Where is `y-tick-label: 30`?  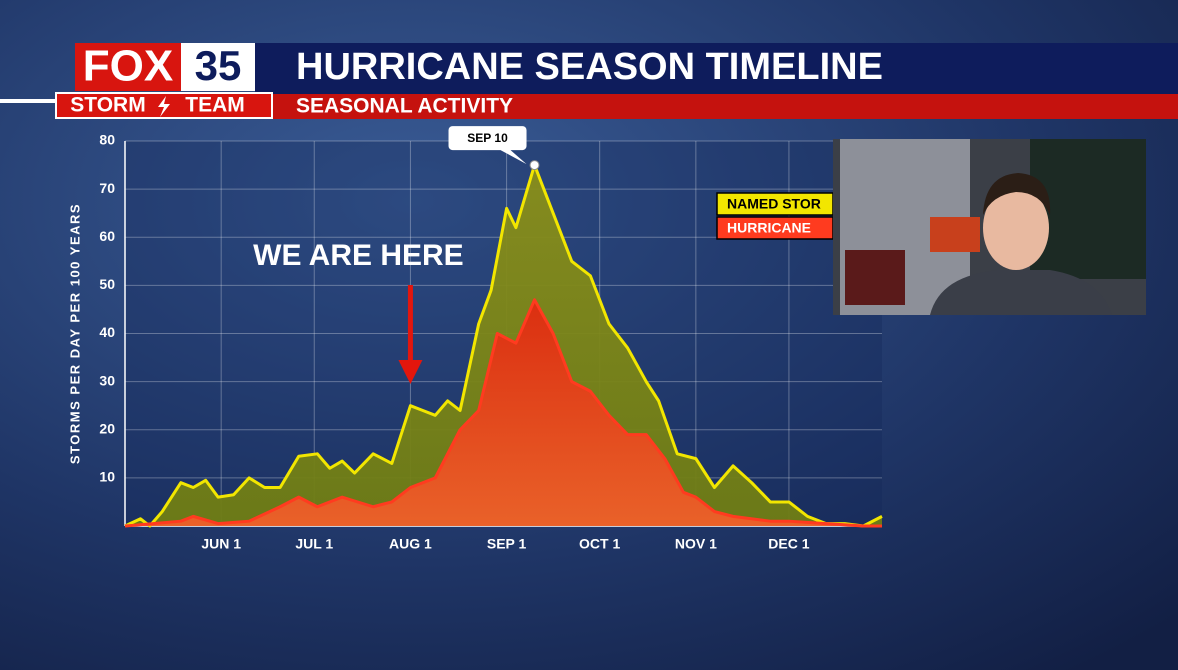
y-tick-label: 30 is located at coordinates (107, 380).